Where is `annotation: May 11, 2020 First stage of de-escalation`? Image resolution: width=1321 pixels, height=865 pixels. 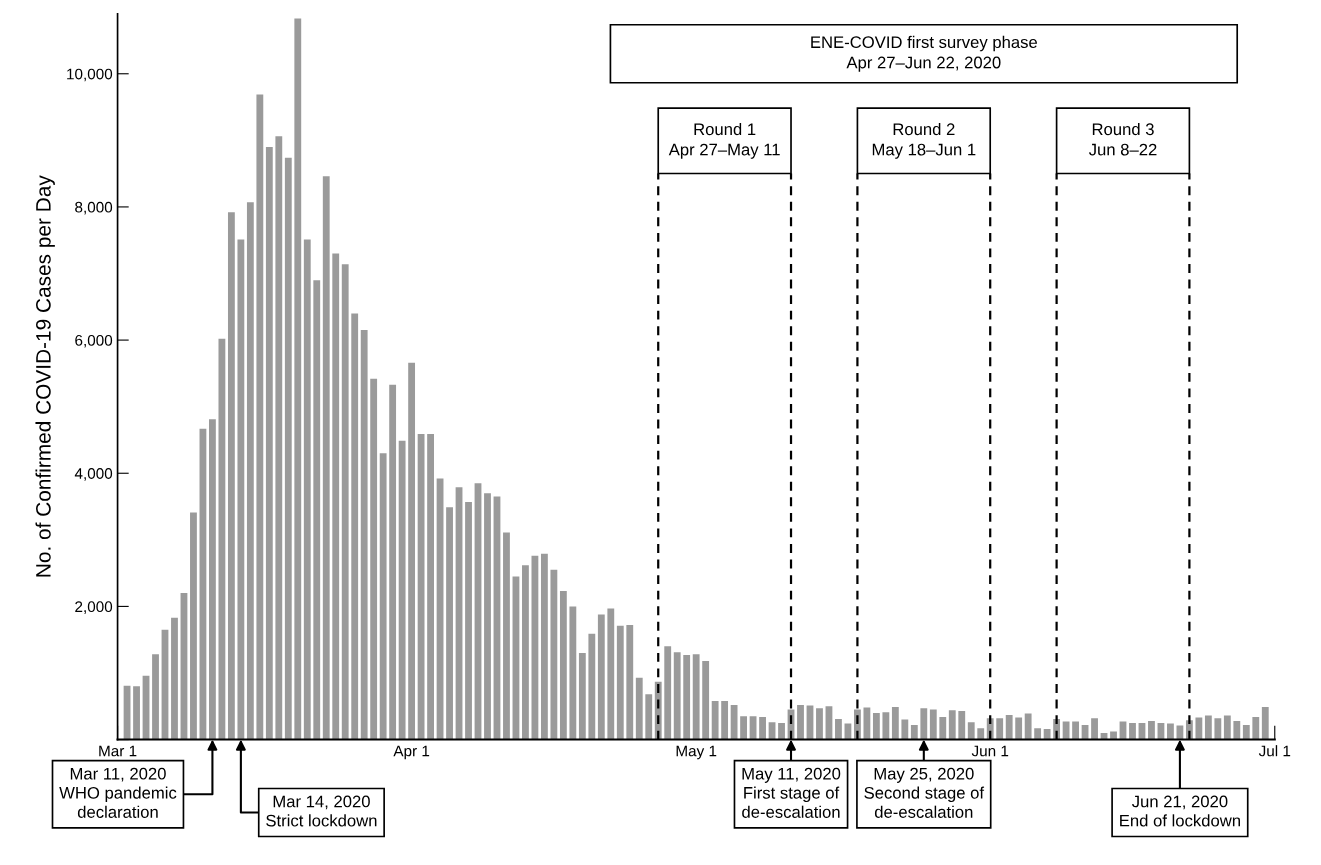 annotation: May 11, 2020 First stage of de-escalation is located at coordinates (791, 792).